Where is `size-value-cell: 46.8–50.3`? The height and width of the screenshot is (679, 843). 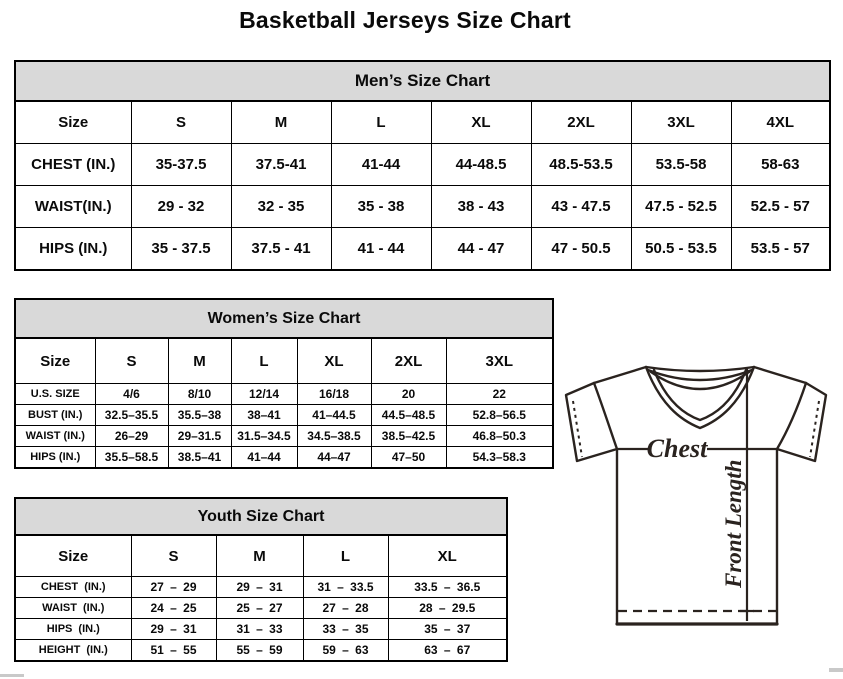 size-value-cell: 46.8–50.3 is located at coordinates (499, 436).